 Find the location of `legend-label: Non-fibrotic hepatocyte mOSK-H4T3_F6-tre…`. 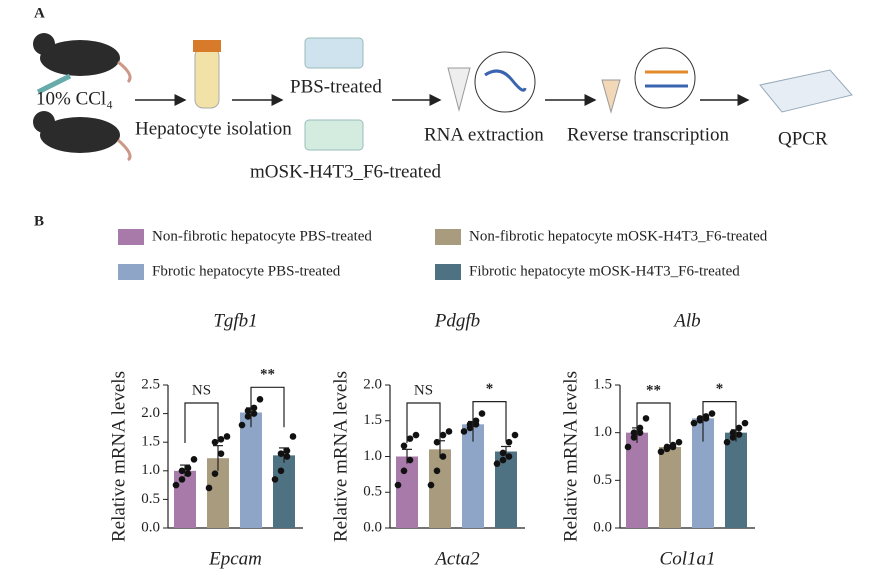

legend-label: Non-fibrotic hepatocyte mOSK-H4T3_F6-tre… is located at coordinates (618, 236).